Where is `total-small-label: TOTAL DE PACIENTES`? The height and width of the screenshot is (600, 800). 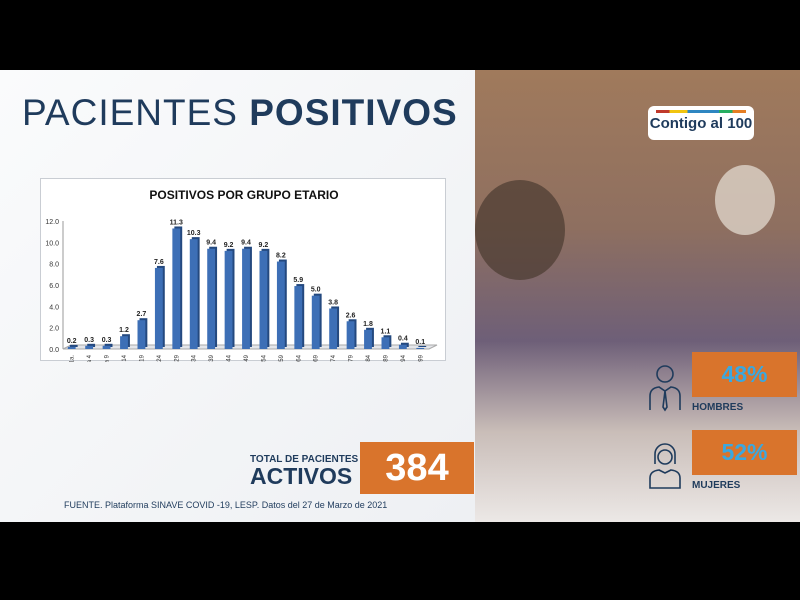 total-small-label: TOTAL DE PACIENTES is located at coordinates (304, 459).